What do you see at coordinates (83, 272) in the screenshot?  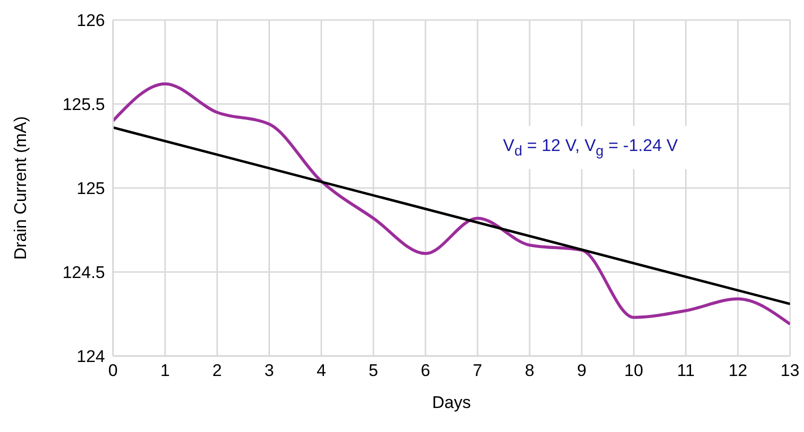 I see `y-tick-label: 124.5` at bounding box center [83, 272].